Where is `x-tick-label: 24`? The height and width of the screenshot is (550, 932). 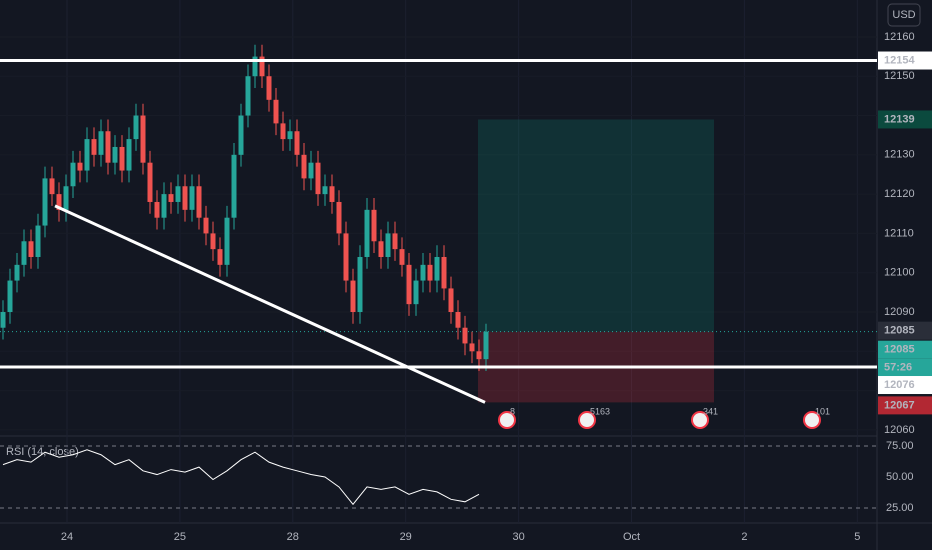 x-tick-label: 24 is located at coordinates (67, 537).